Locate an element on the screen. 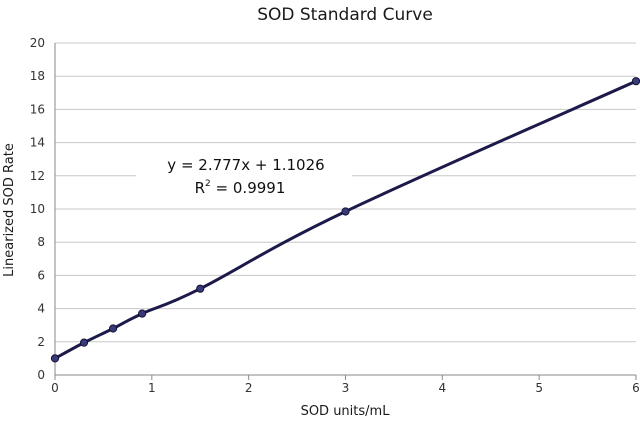  r-squared-label: R2 = 0.9991 is located at coordinates (240, 188).